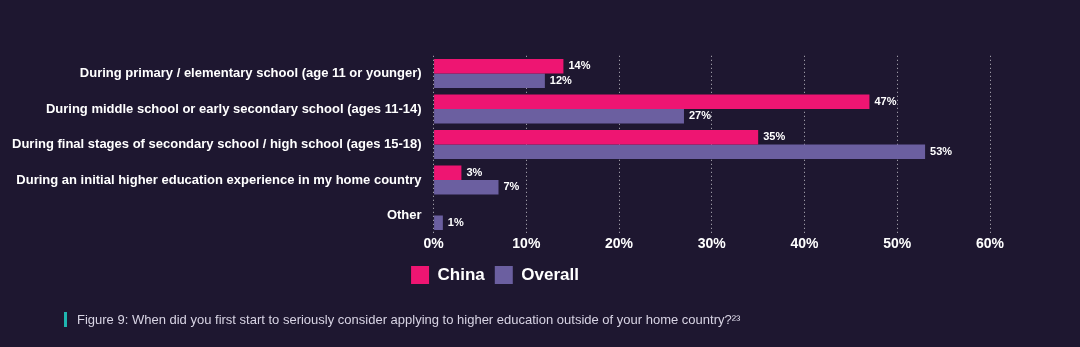 The height and width of the screenshot is (347, 1080). What do you see at coordinates (805, 243) in the screenshot?
I see `x-tick-label: 40%` at bounding box center [805, 243].